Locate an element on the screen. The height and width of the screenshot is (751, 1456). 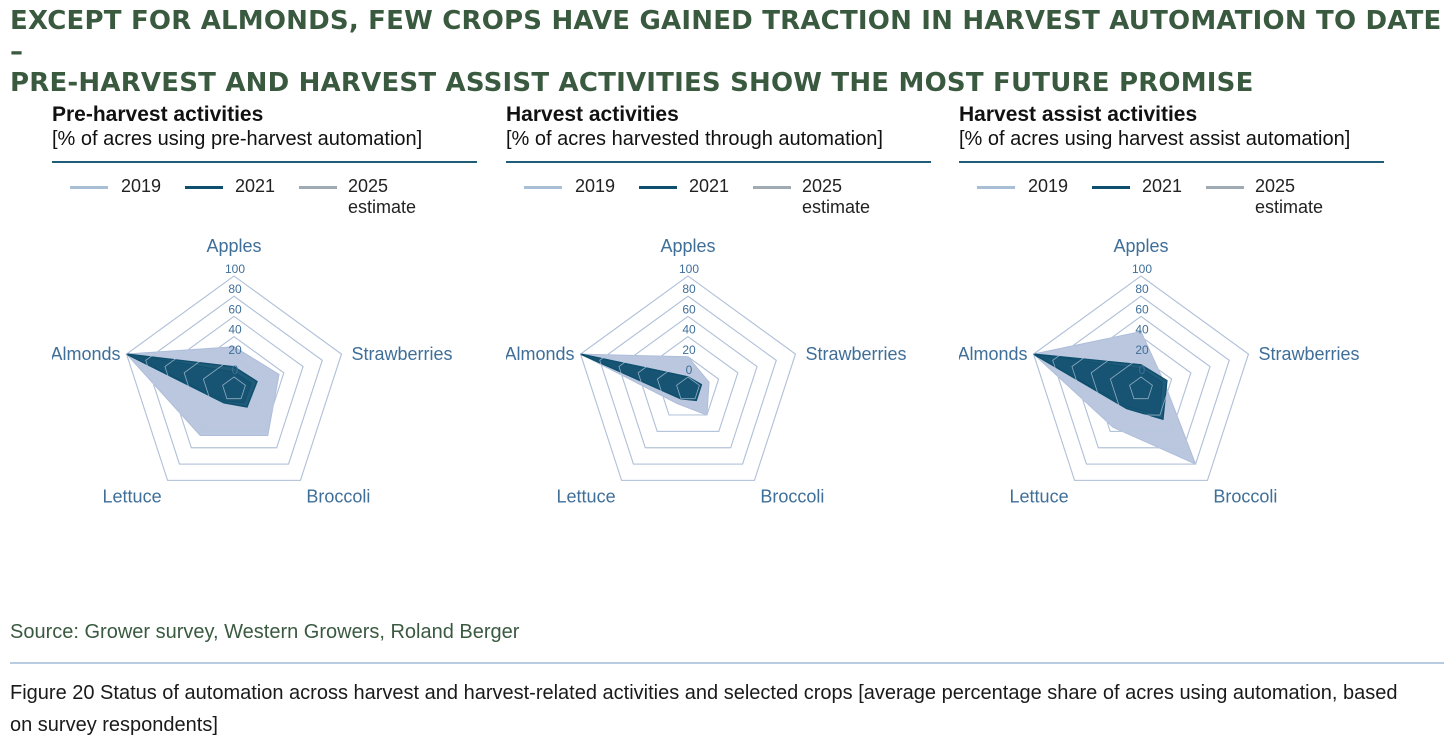
divider is located at coordinates (727, 663).